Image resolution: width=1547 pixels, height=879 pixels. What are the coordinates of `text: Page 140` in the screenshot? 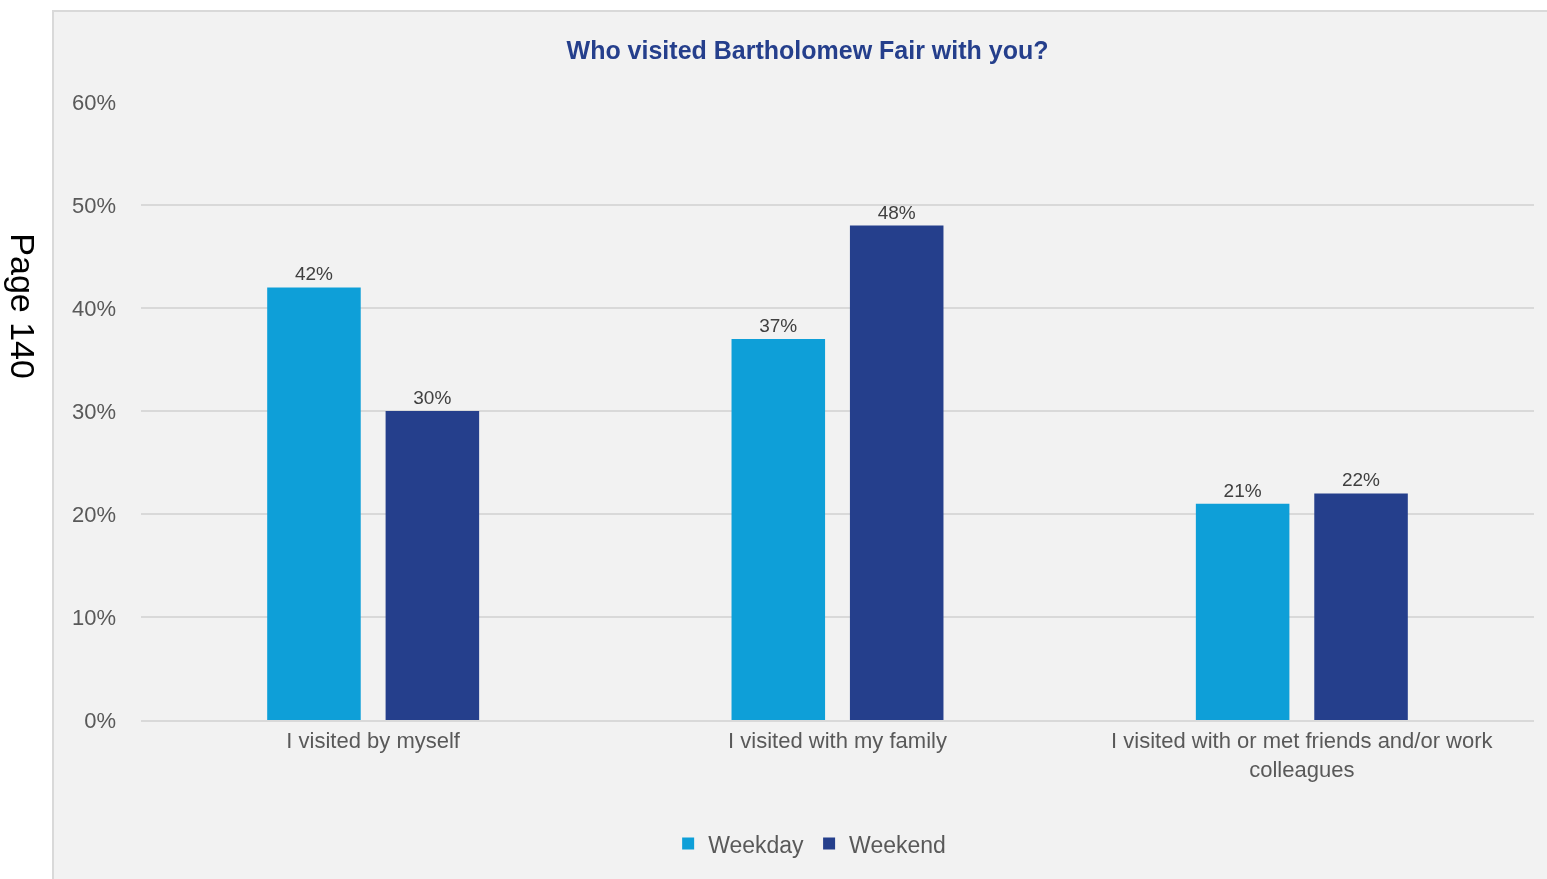 It's located at (22, 306).